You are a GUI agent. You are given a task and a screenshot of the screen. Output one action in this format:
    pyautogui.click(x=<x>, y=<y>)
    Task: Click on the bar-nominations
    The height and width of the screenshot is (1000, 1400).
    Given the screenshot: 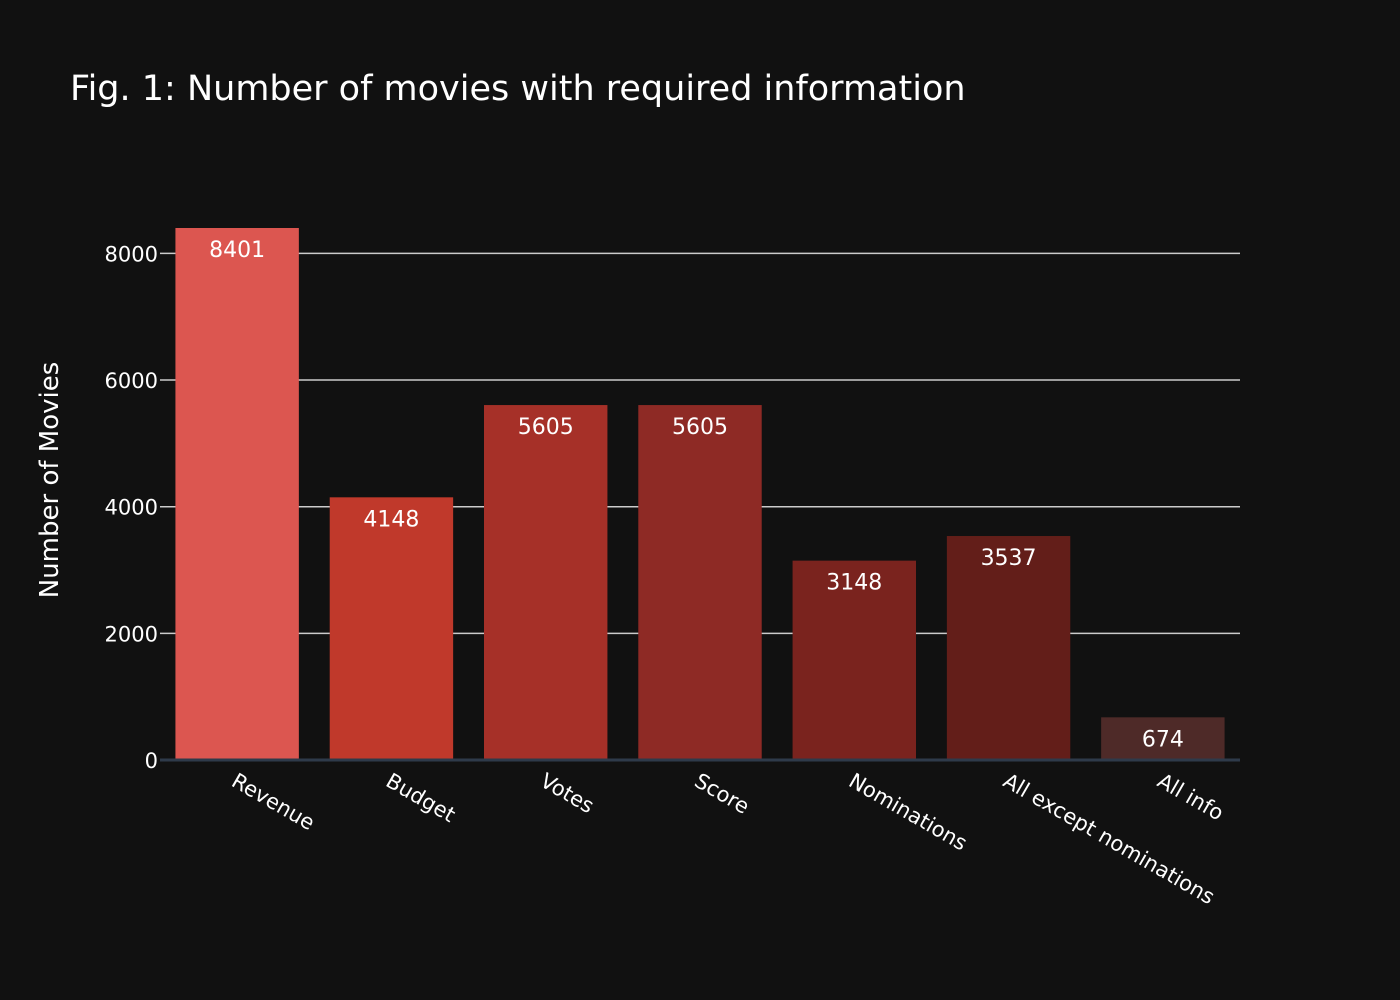 What is the action you would take?
    pyautogui.click(x=854, y=660)
    